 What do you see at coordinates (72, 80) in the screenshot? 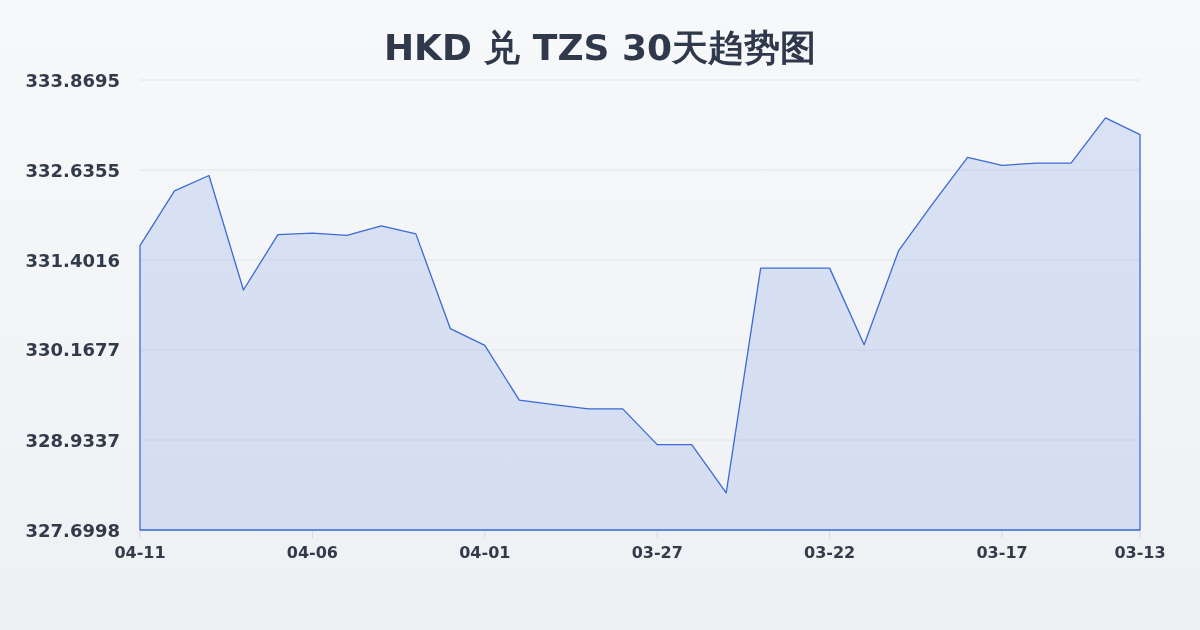
I see `y-tick-label: 333.8695` at bounding box center [72, 80].